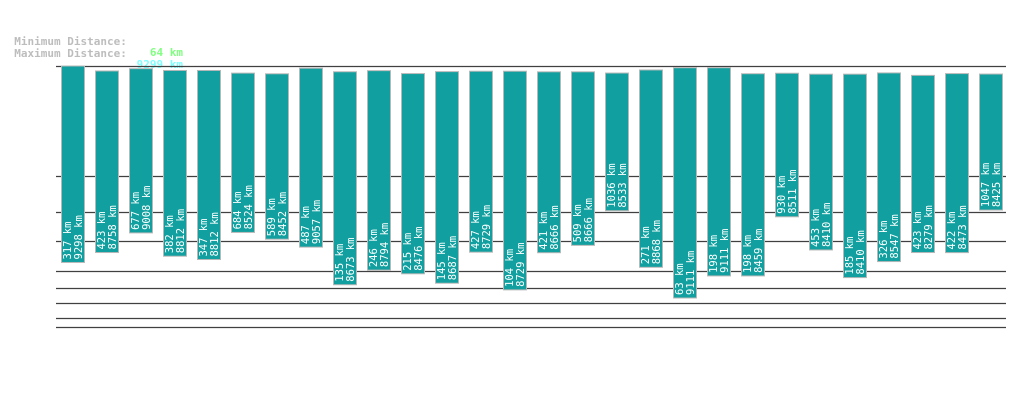 The image size is (1019, 402). I want to click on min-distance-label: Minimum Distance:, so click(70, 41).